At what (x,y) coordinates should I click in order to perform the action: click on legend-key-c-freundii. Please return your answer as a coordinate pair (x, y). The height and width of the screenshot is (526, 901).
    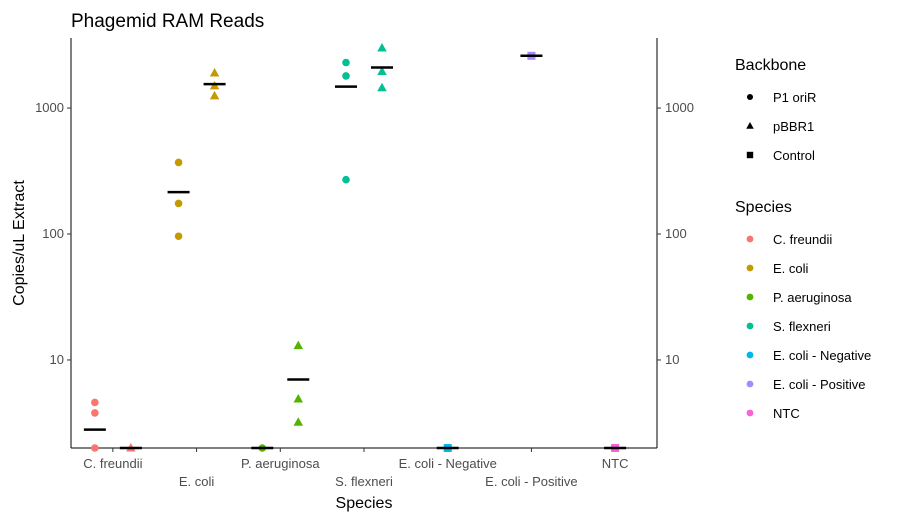
    Looking at the image, I should click on (750, 239).